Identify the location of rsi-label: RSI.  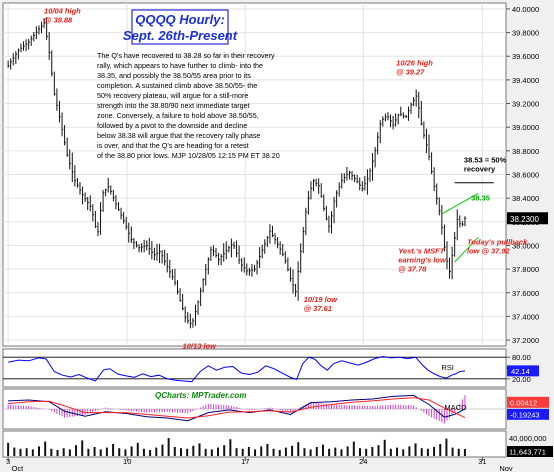
(447, 367).